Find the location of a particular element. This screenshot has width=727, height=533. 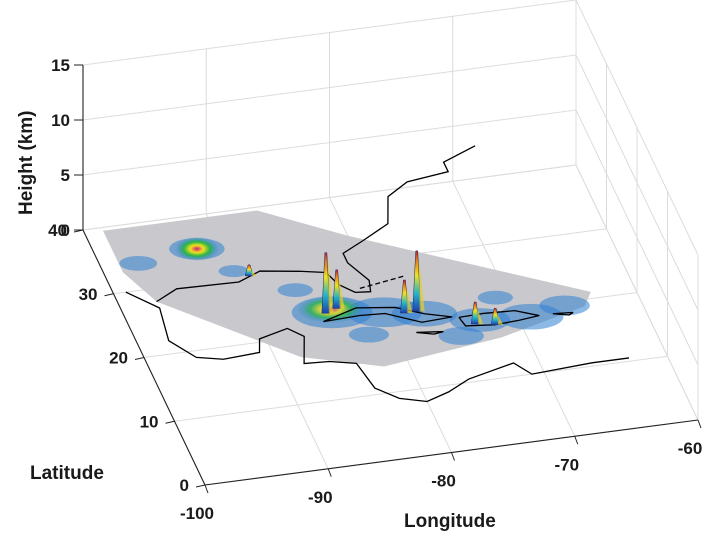

y-axis-label: Latitude is located at coordinates (67, 473).